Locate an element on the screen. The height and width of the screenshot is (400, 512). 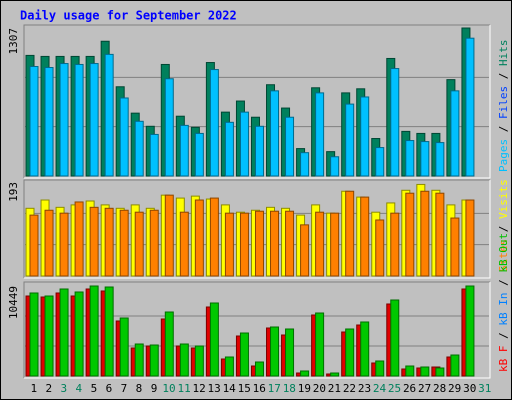
x-tick-label: 15 is located at coordinates (244, 388).